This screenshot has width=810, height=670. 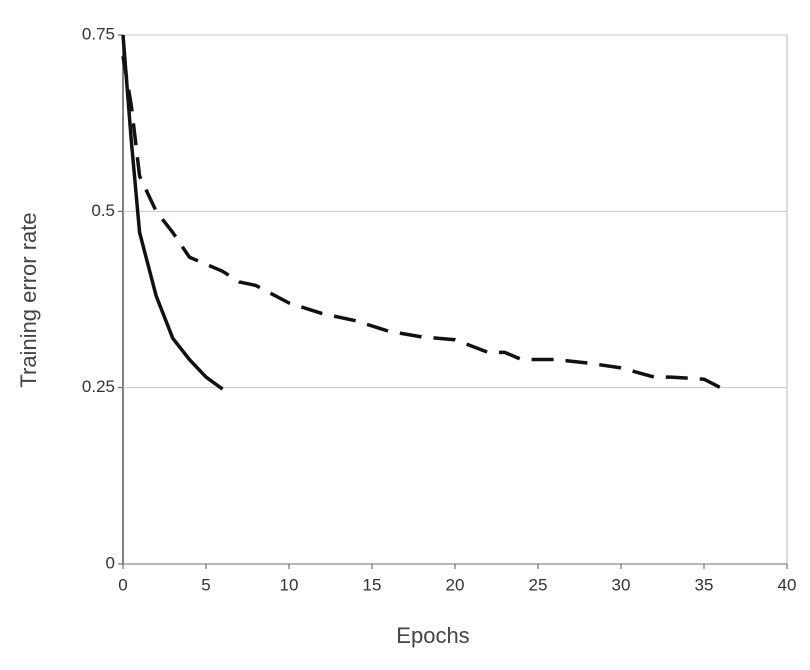 I want to click on y-tick-label: 0.5, so click(x=103, y=210).